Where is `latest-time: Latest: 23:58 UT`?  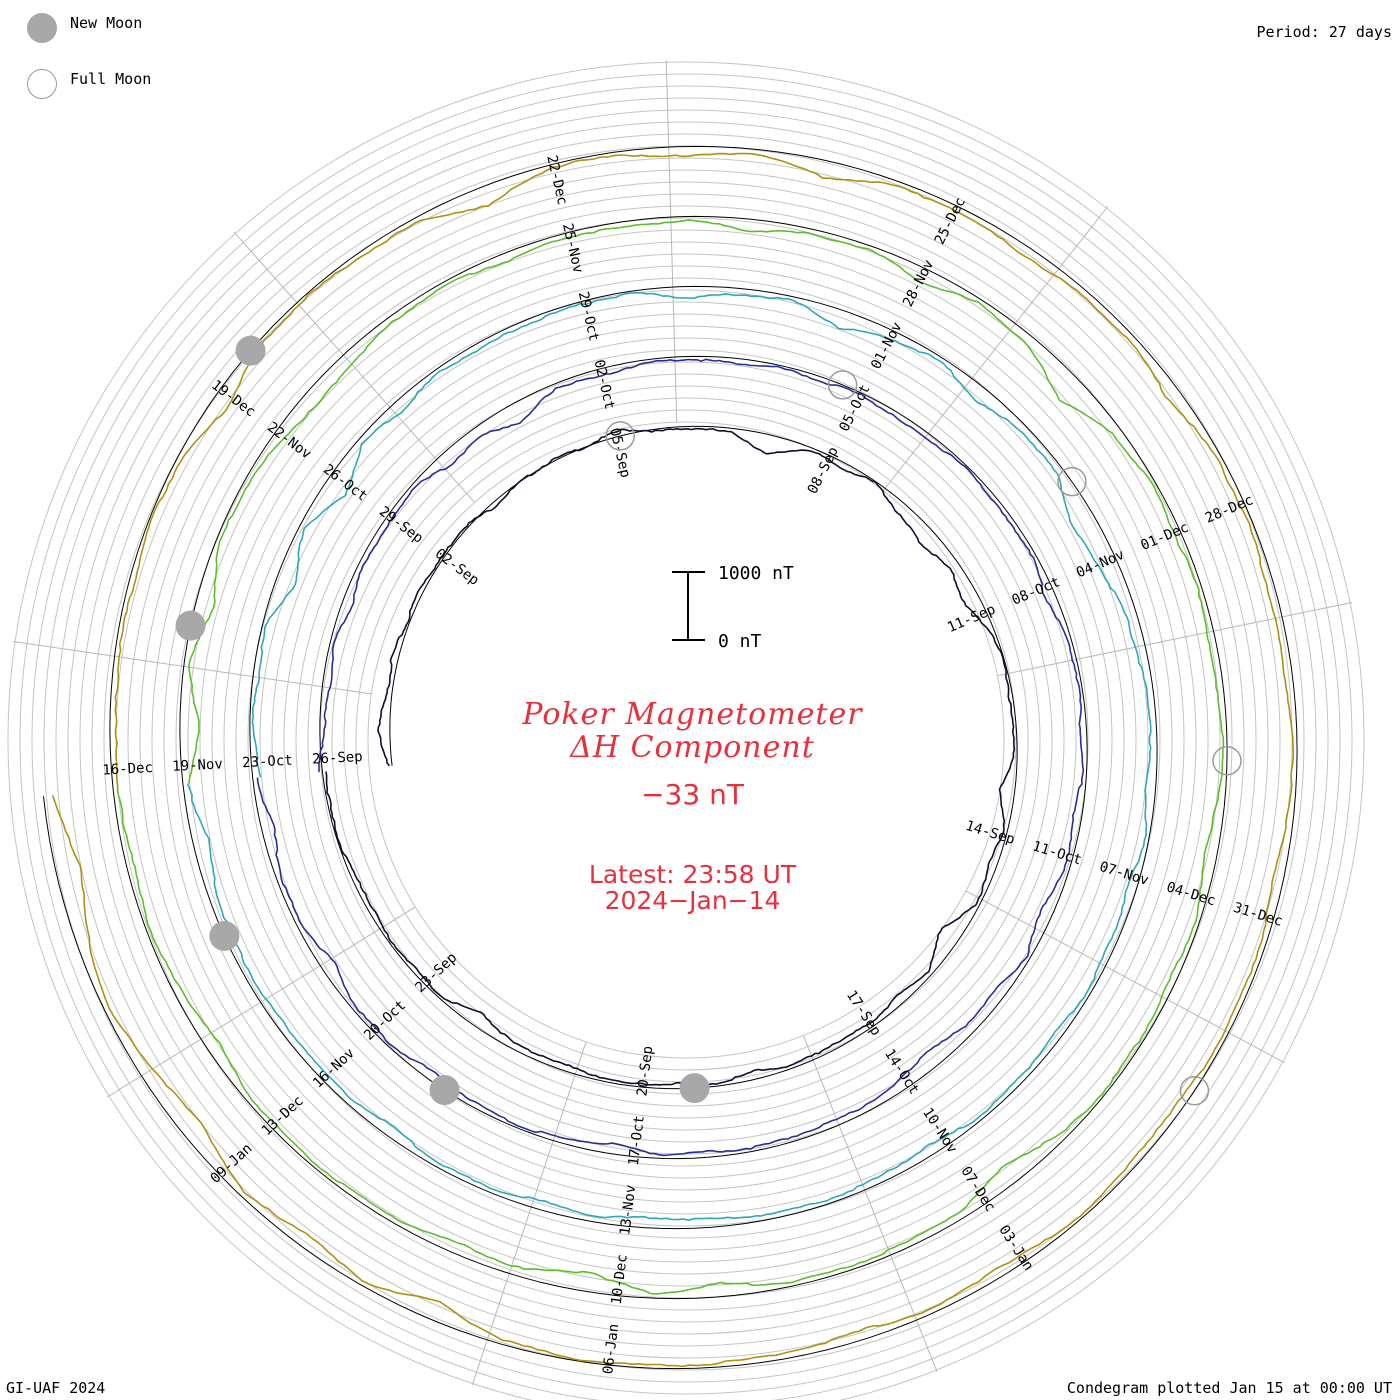
latest-time: Latest: 23:58 UT is located at coordinates (692, 874).